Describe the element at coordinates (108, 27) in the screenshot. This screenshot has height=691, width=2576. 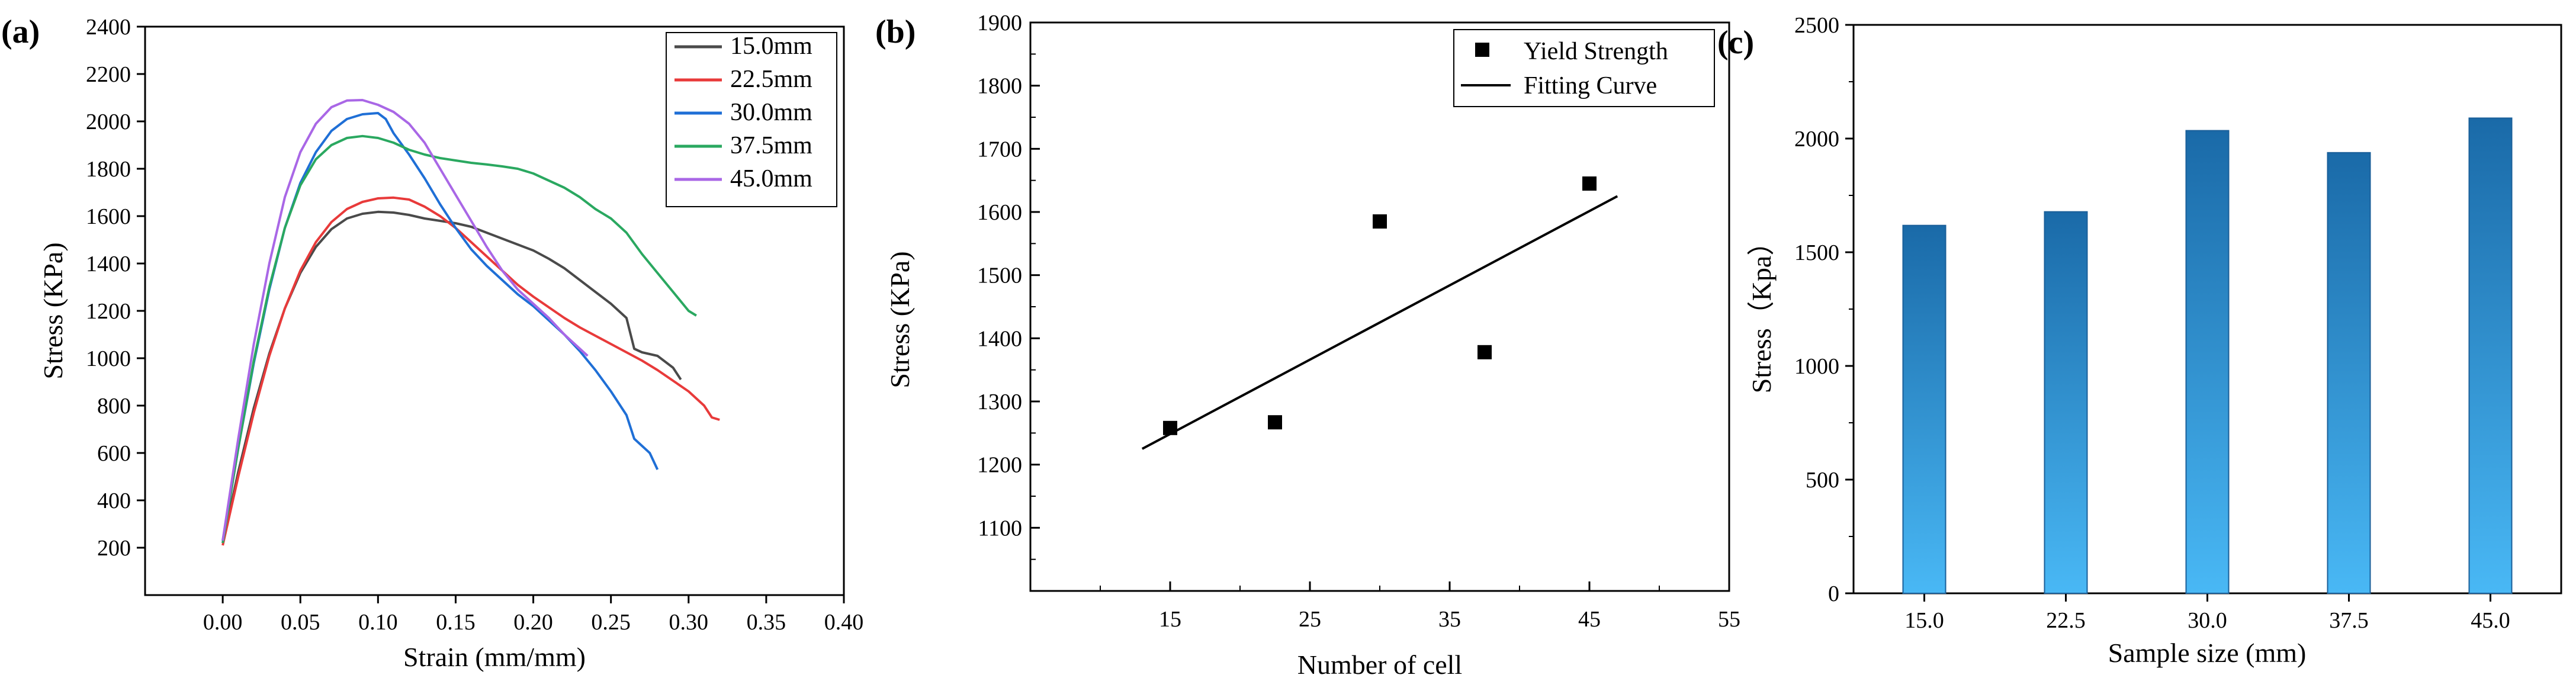
I see `panel-a-y-tick-label: 2400` at that location.